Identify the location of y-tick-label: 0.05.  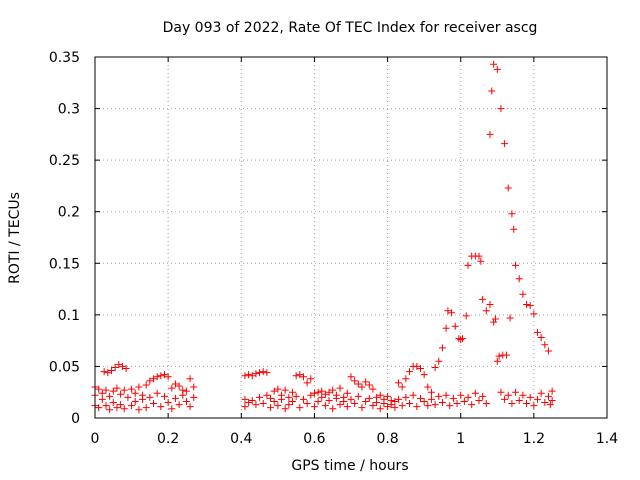
(64, 367).